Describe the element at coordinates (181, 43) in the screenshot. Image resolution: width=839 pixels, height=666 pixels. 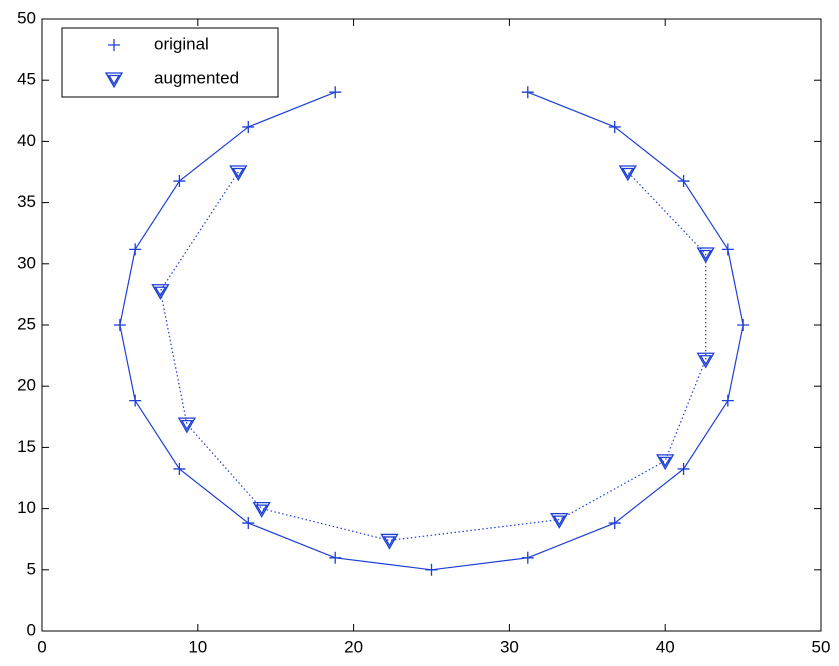
I see `legend-label: original` at that location.